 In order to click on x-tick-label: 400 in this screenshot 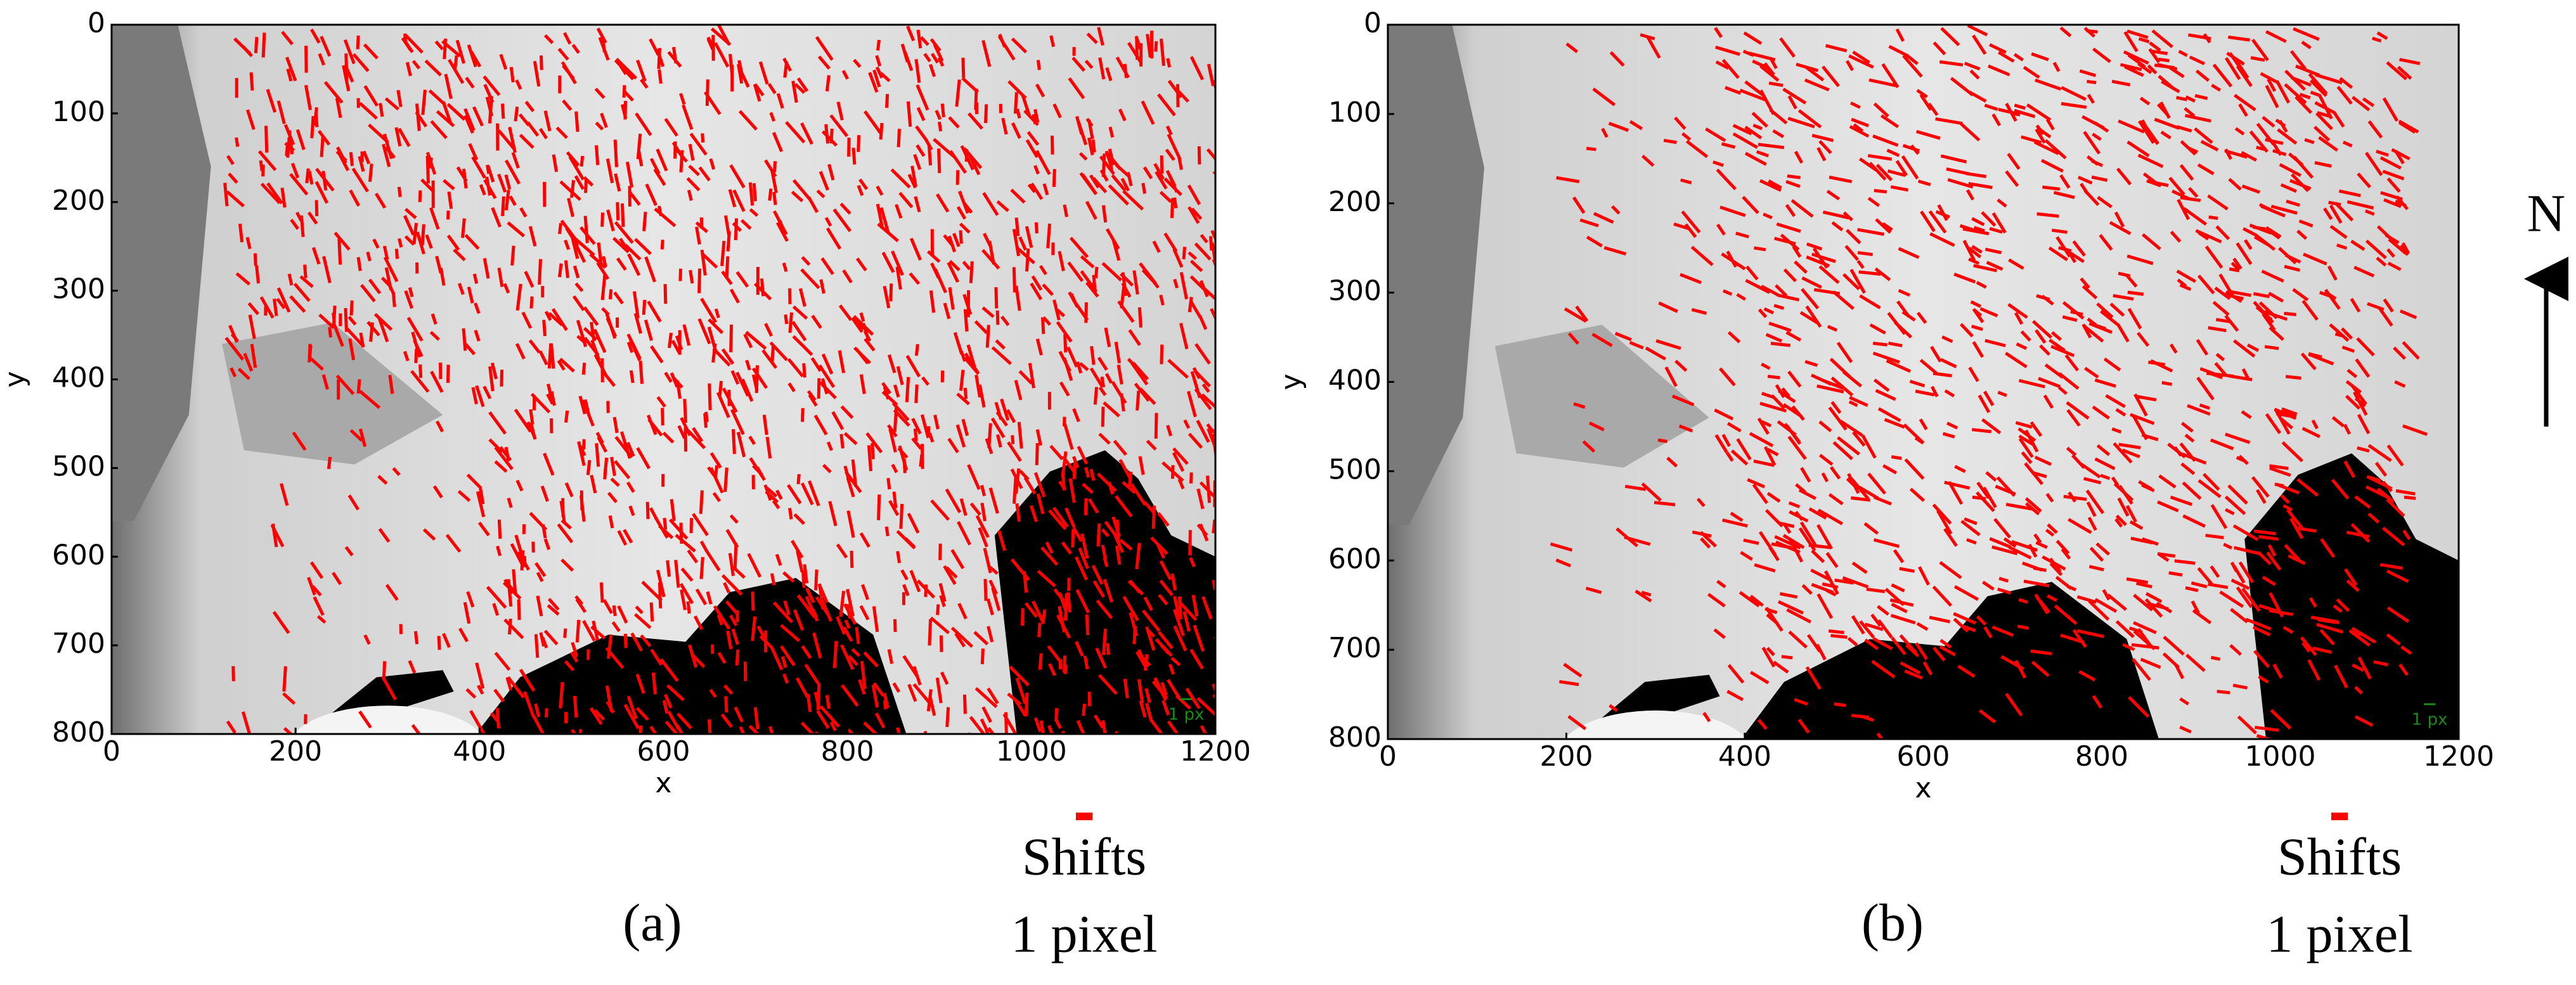, I will do `click(479, 752)`.